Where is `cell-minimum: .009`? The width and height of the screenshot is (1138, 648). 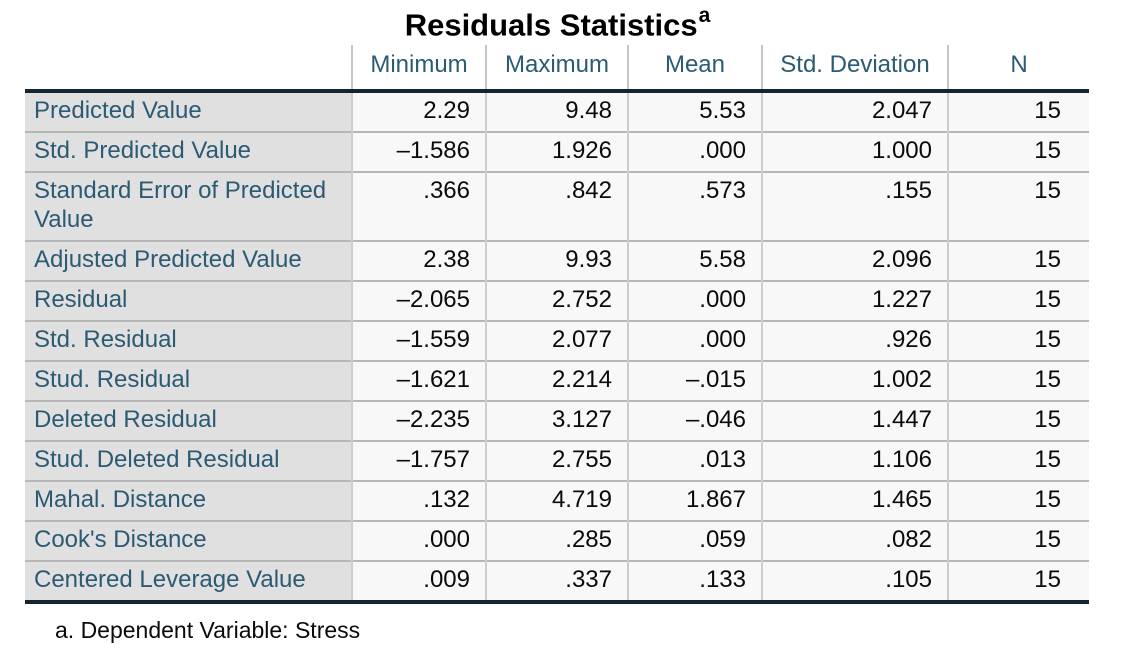 cell-minimum: .009 is located at coordinates (418, 582).